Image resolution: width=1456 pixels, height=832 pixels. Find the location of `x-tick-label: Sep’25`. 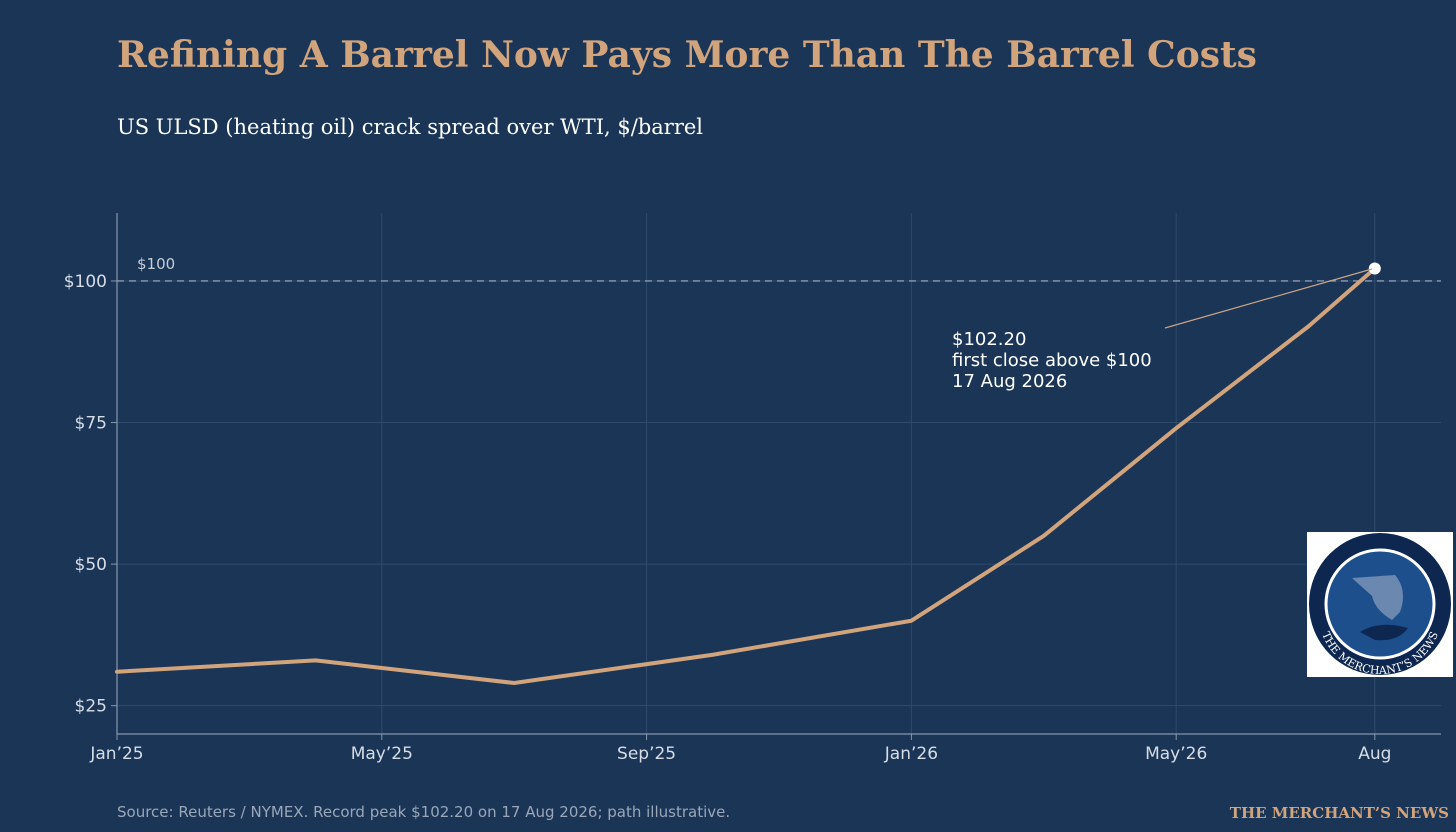

x-tick-label: Sep’25 is located at coordinates (646, 754).